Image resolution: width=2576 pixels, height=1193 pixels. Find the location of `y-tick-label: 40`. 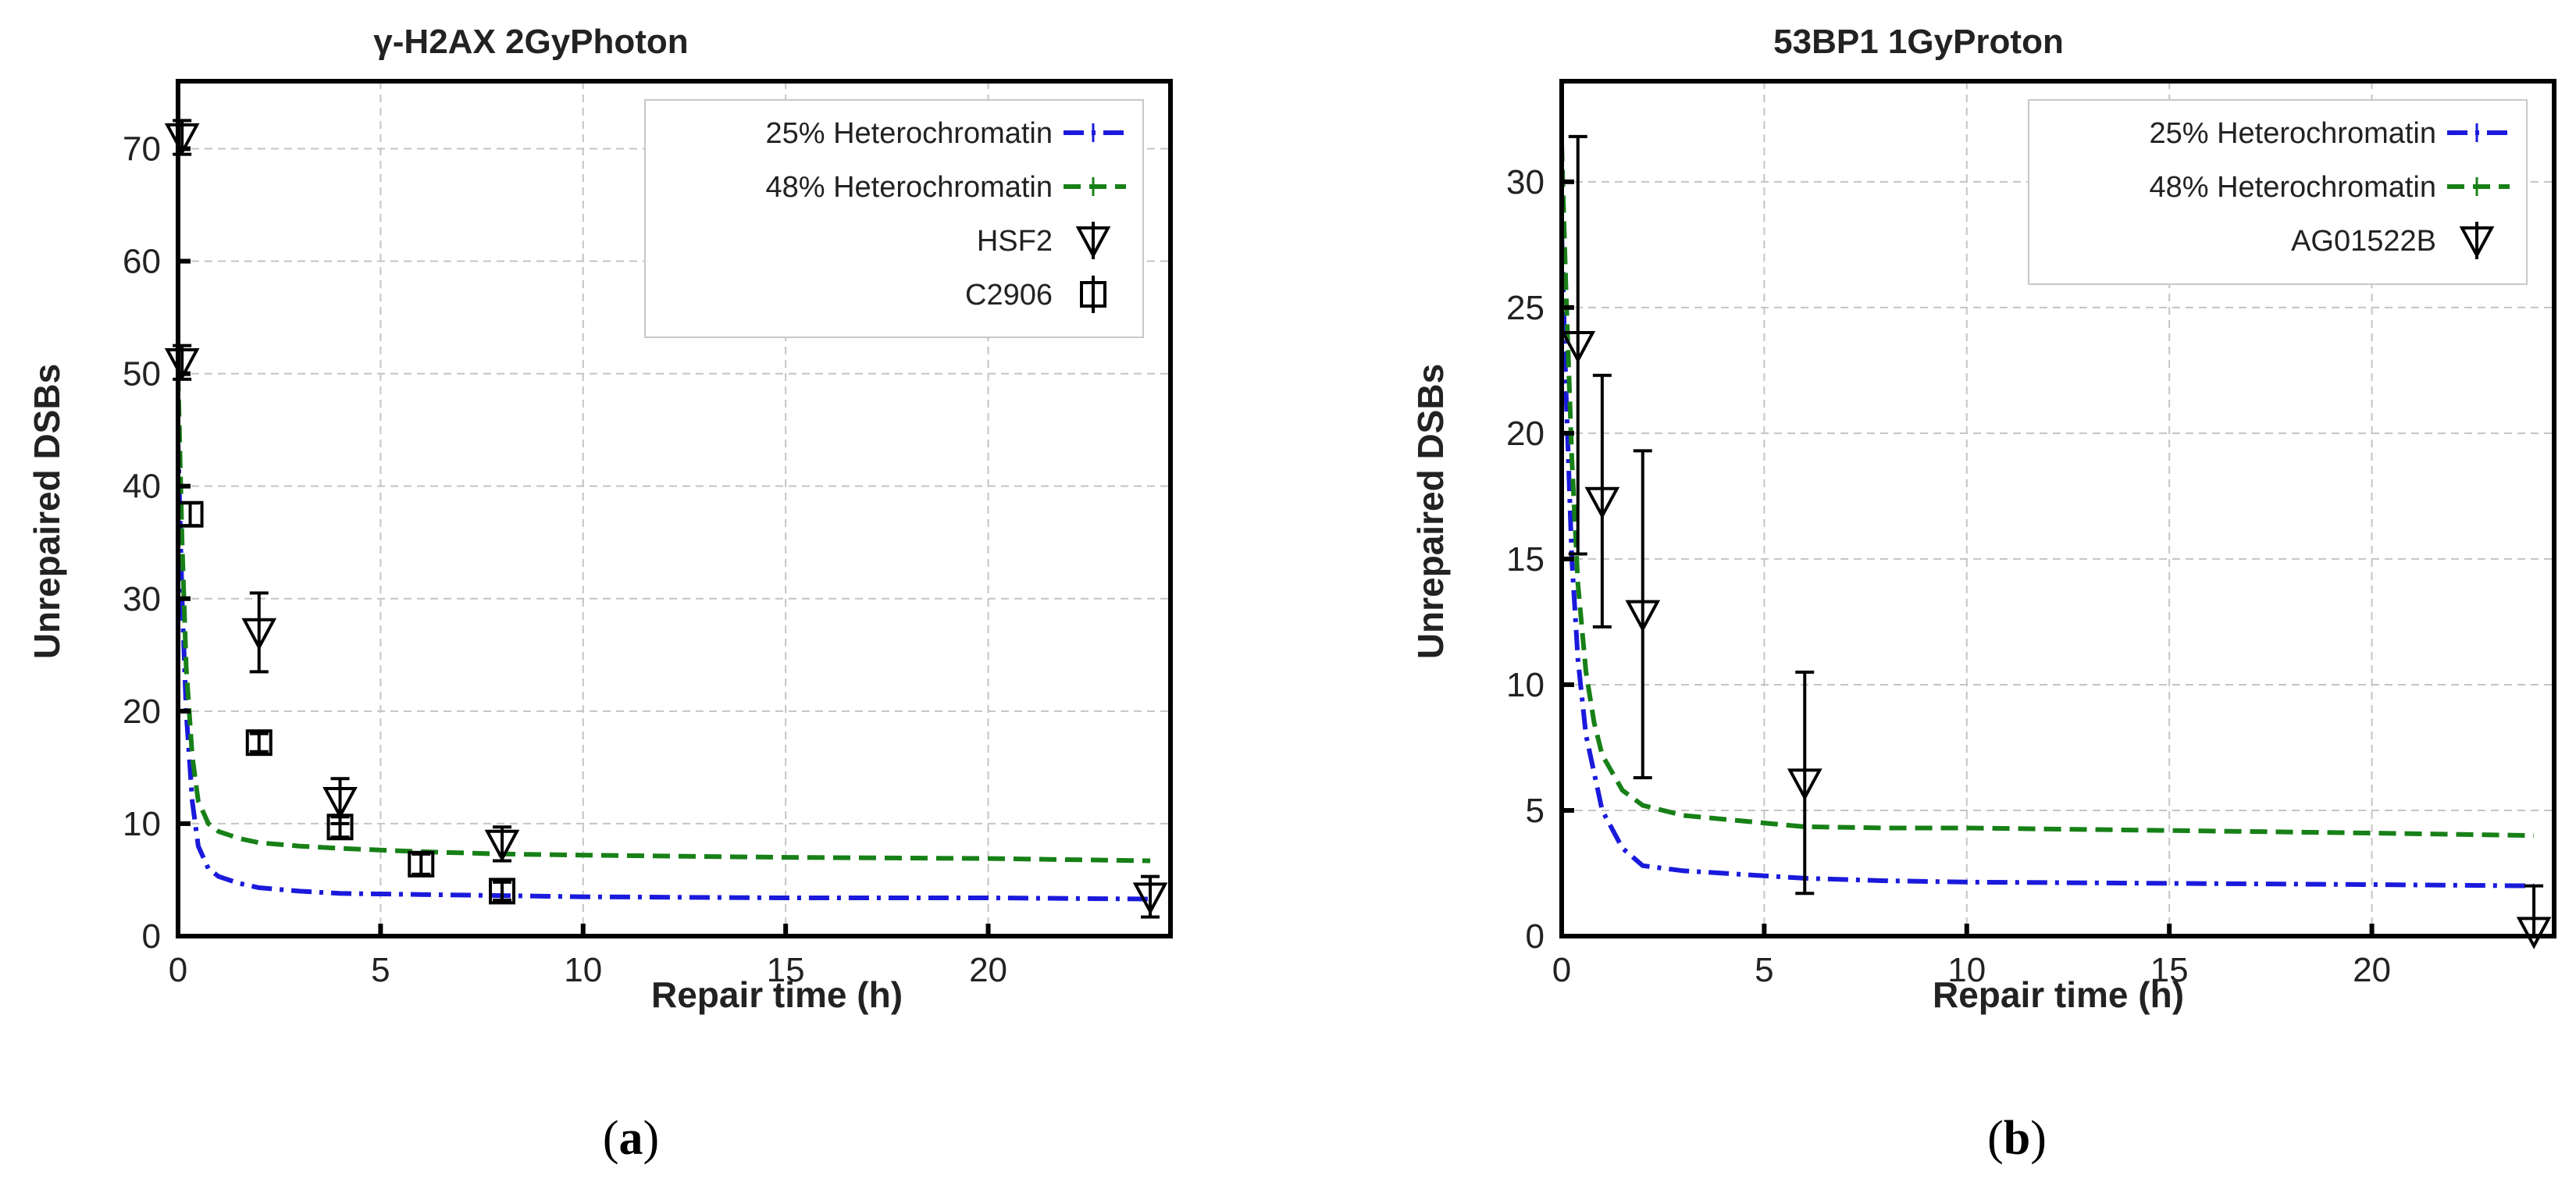

y-tick-label: 40 is located at coordinates (142, 487).